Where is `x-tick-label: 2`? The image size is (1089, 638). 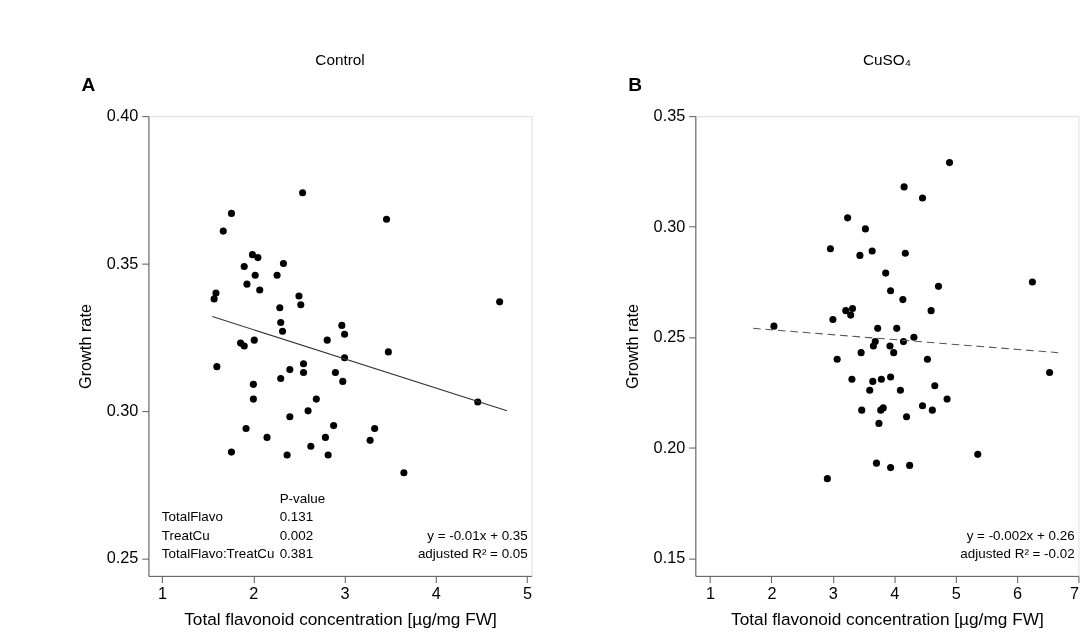
x-tick-label: 2 is located at coordinates (772, 593).